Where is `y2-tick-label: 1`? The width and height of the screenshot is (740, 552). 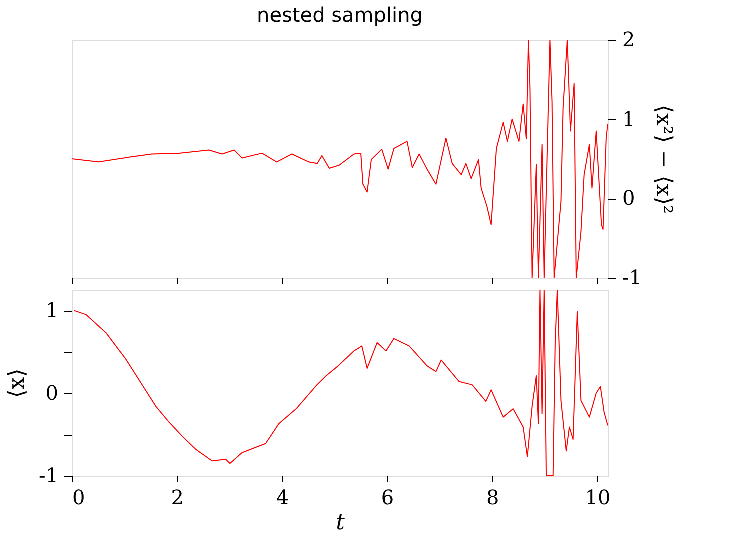 y2-tick-label: 1 is located at coordinates (629, 118).